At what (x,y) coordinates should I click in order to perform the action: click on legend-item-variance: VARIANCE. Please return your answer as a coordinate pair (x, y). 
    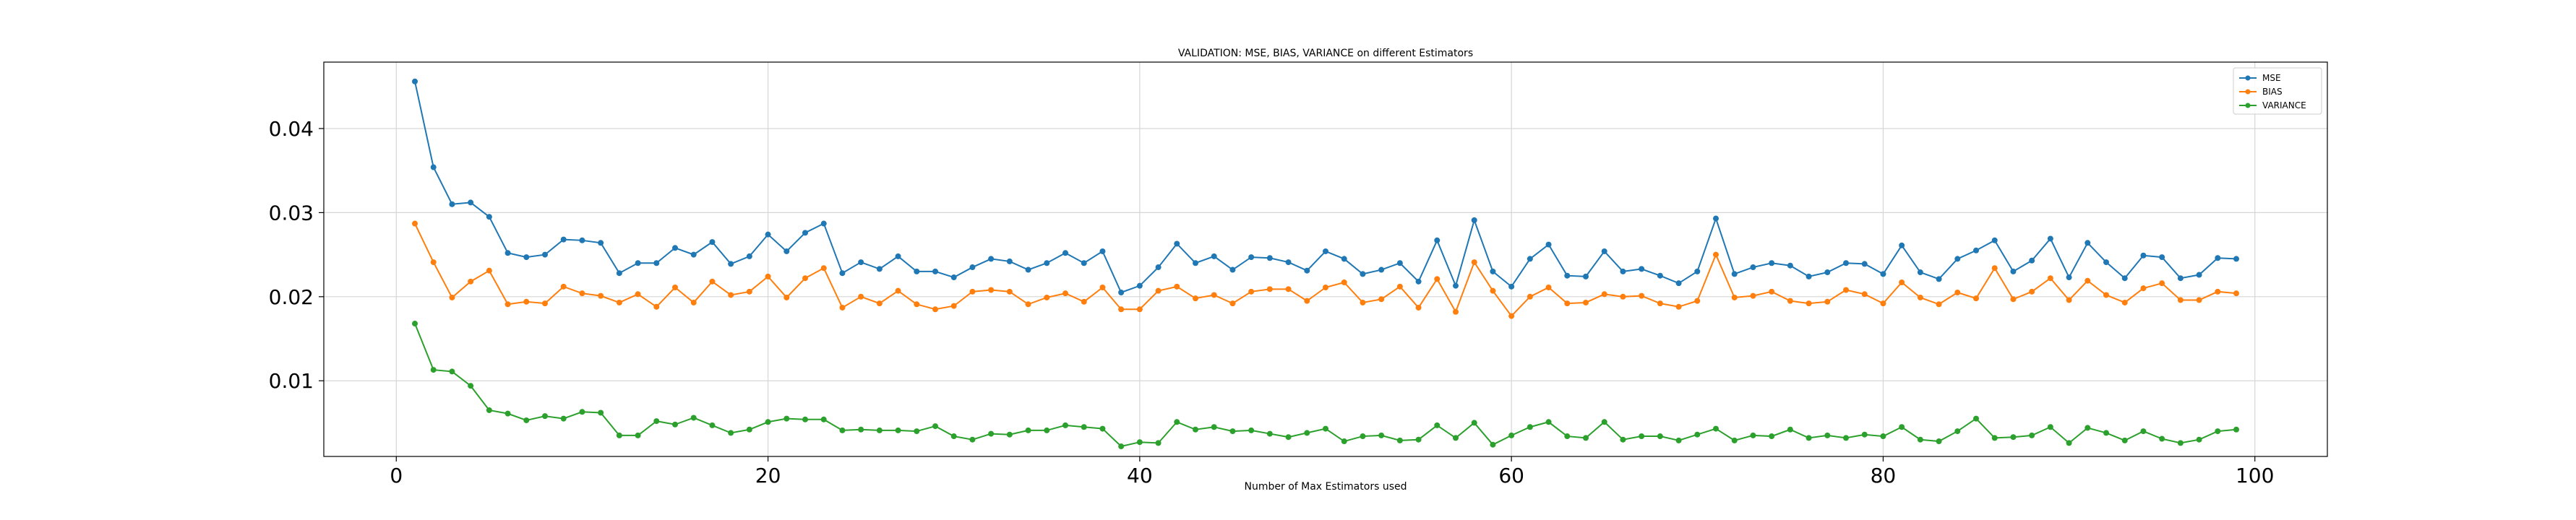
    Looking at the image, I should click on (2273, 105).